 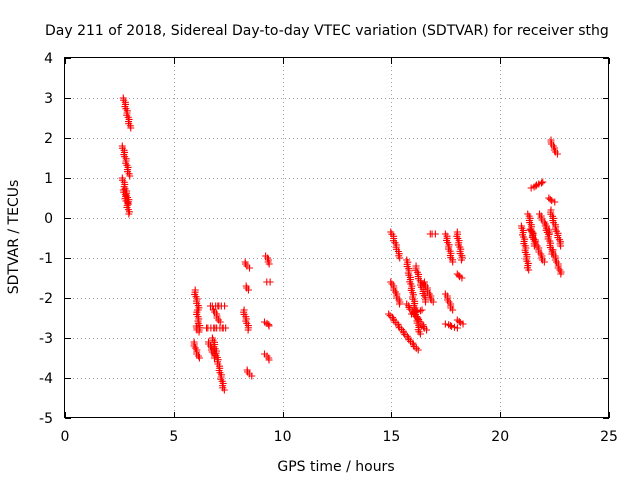 What do you see at coordinates (335, 467) in the screenshot?
I see `x-axis-label: GPS time / hours` at bounding box center [335, 467].